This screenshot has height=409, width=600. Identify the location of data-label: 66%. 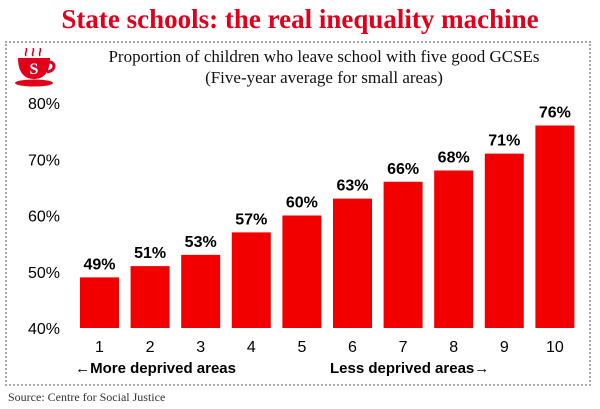
(403, 169).